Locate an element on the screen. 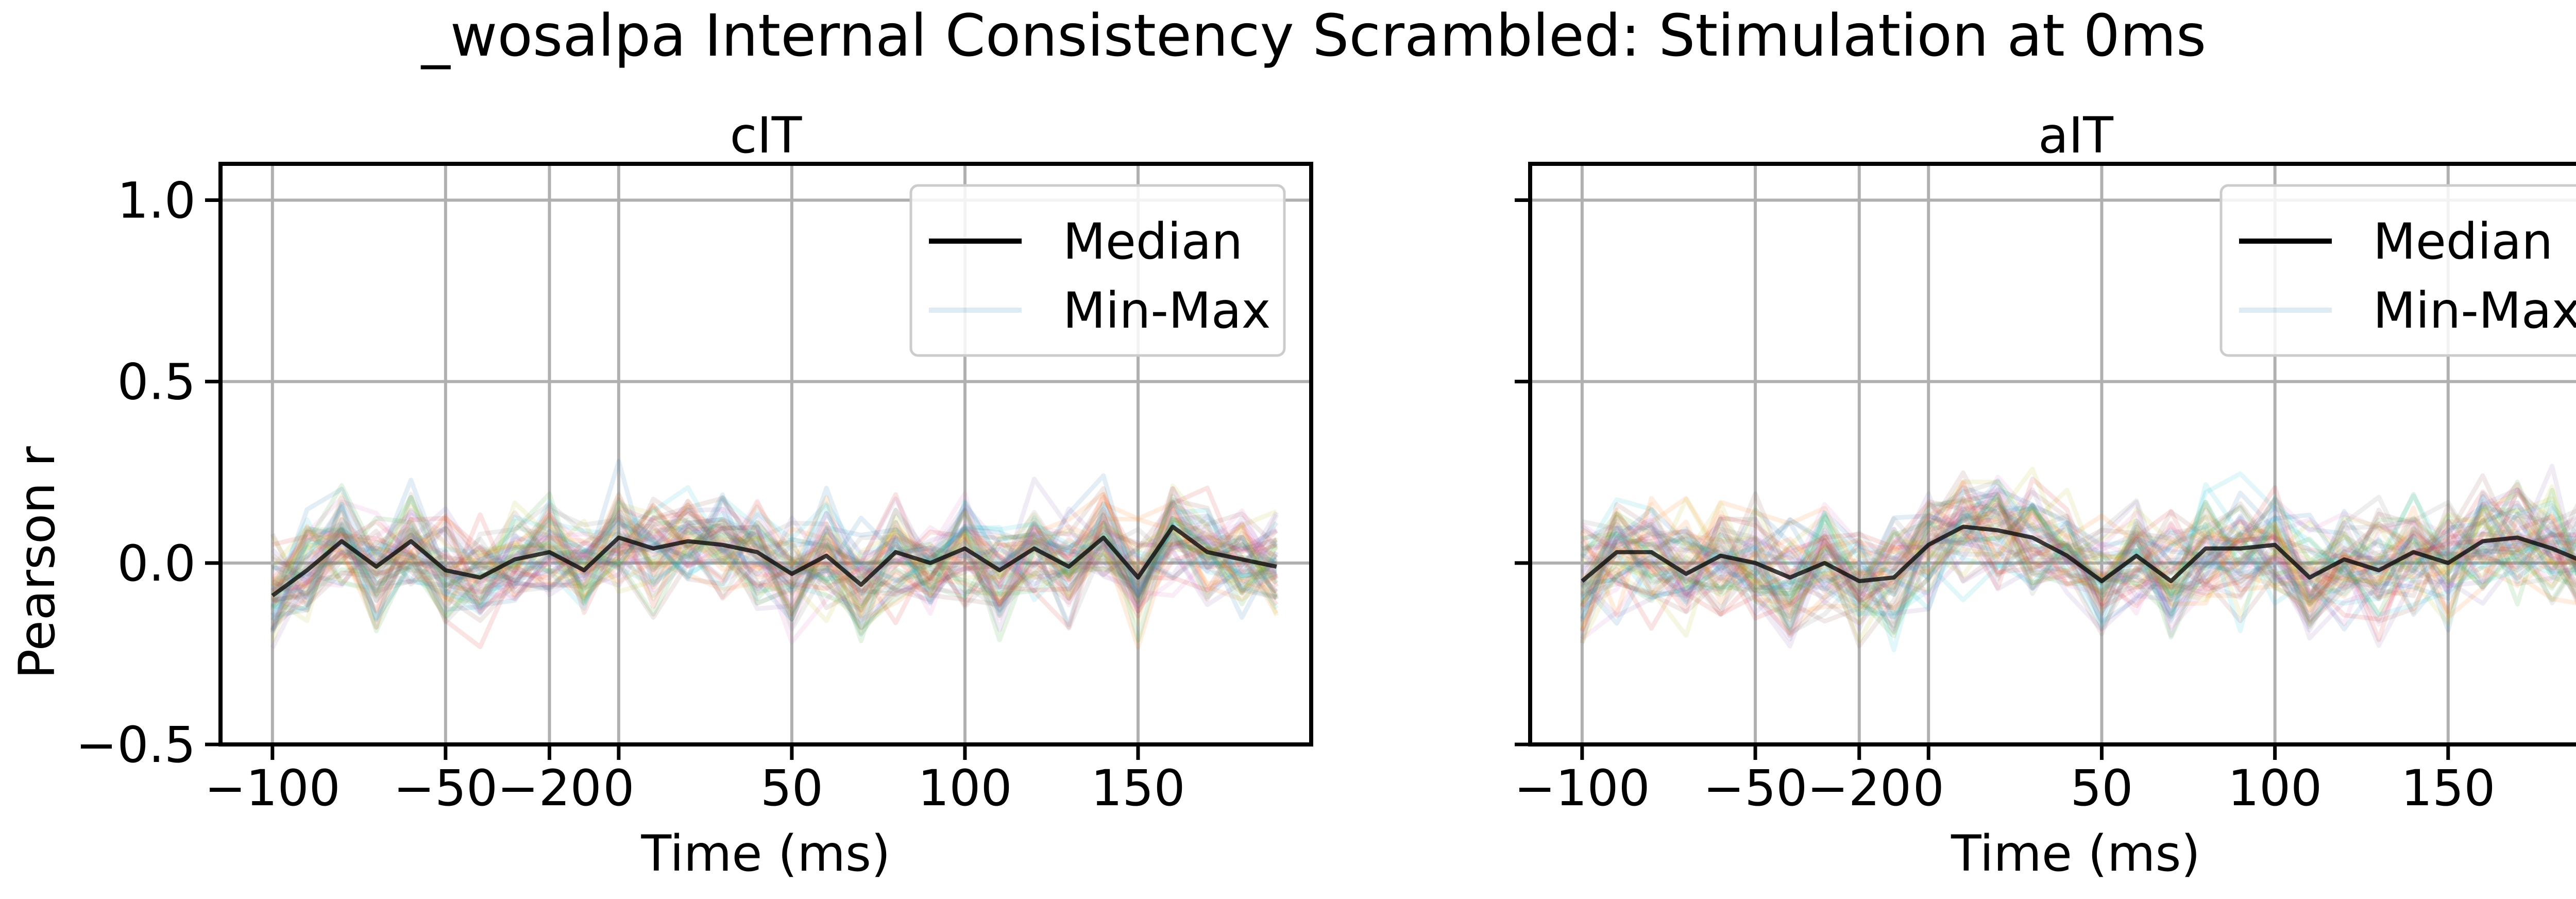  median-line is located at coordinates (2078, 553).